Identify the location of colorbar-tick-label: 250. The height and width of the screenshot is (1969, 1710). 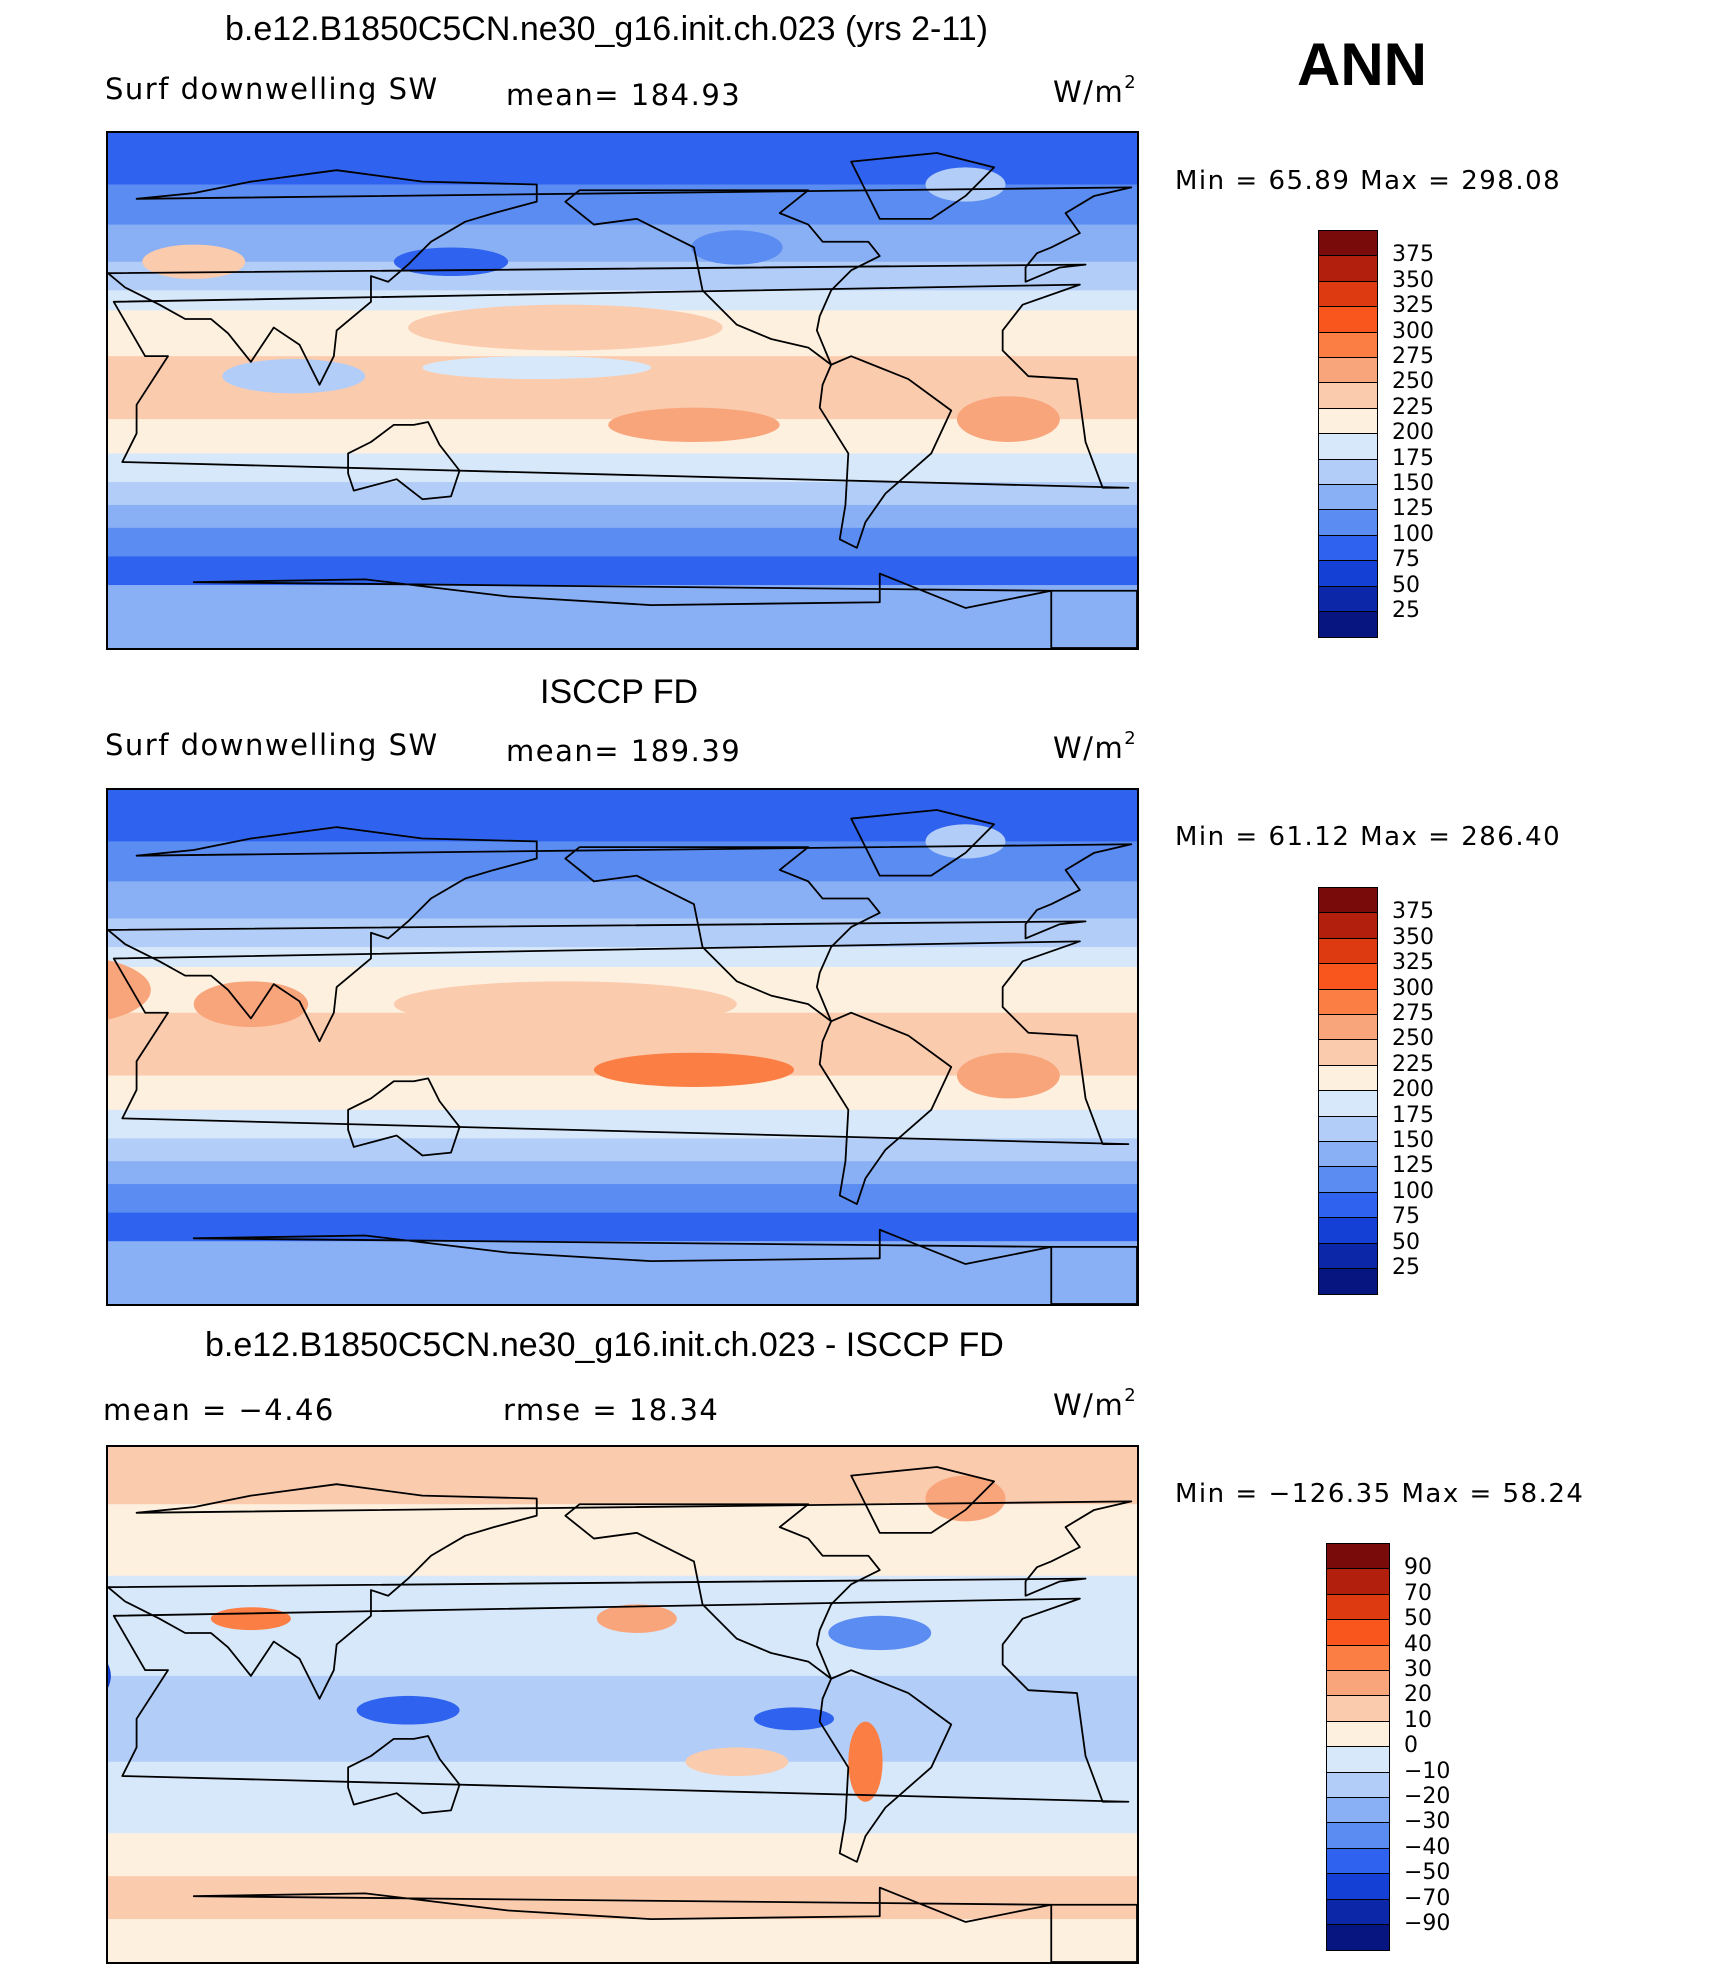
(1413, 382).